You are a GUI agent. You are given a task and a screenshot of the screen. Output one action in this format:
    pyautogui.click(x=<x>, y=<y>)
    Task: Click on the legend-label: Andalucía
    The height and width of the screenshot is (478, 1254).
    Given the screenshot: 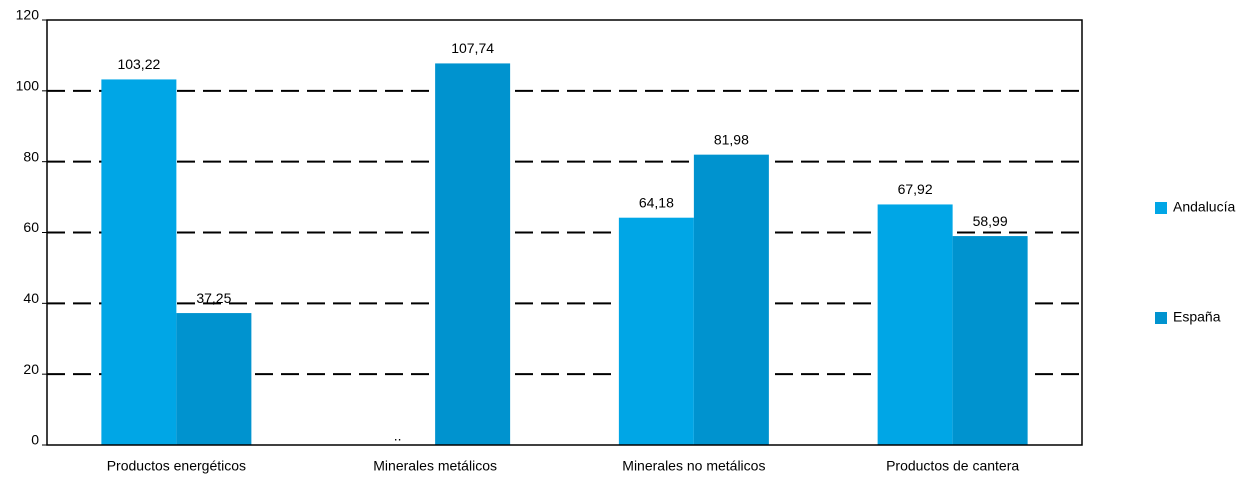 What is the action you would take?
    pyautogui.click(x=1204, y=207)
    